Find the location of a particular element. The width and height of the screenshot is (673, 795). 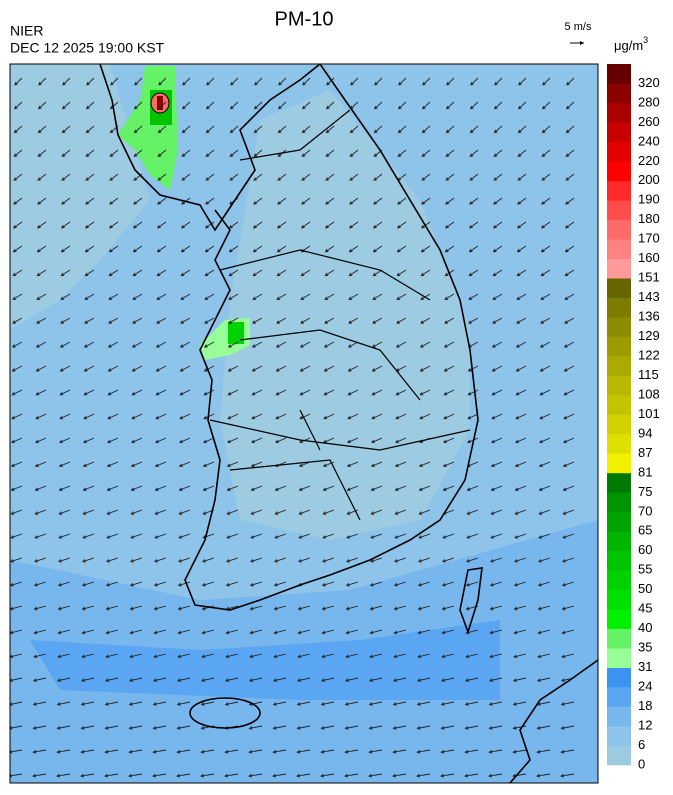

colorbar-label: 108 is located at coordinates (649, 393).